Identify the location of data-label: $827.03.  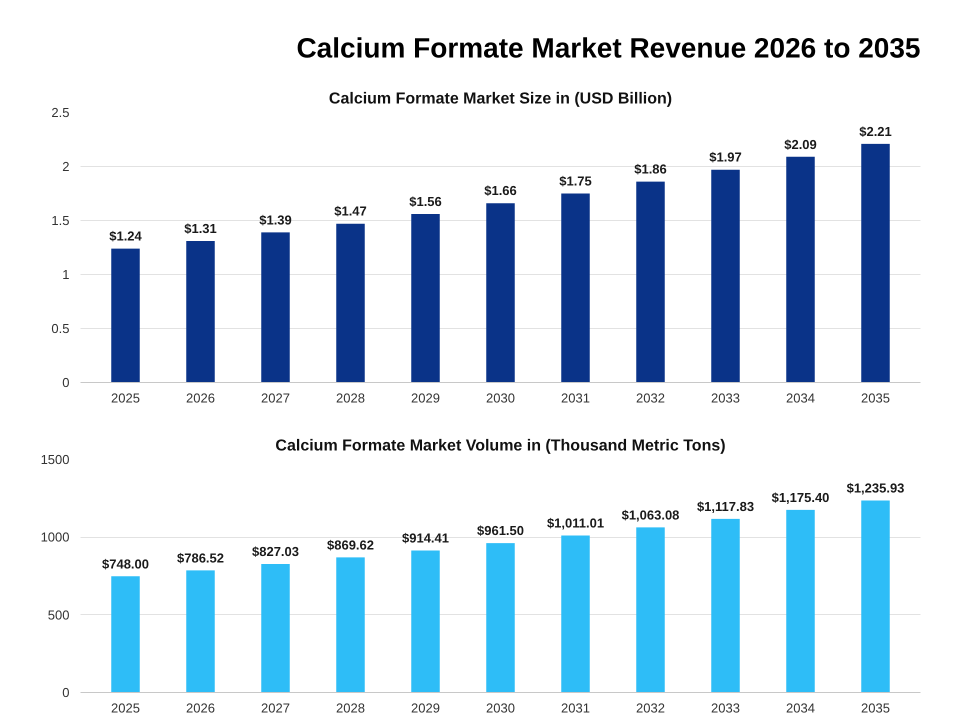
(276, 552).